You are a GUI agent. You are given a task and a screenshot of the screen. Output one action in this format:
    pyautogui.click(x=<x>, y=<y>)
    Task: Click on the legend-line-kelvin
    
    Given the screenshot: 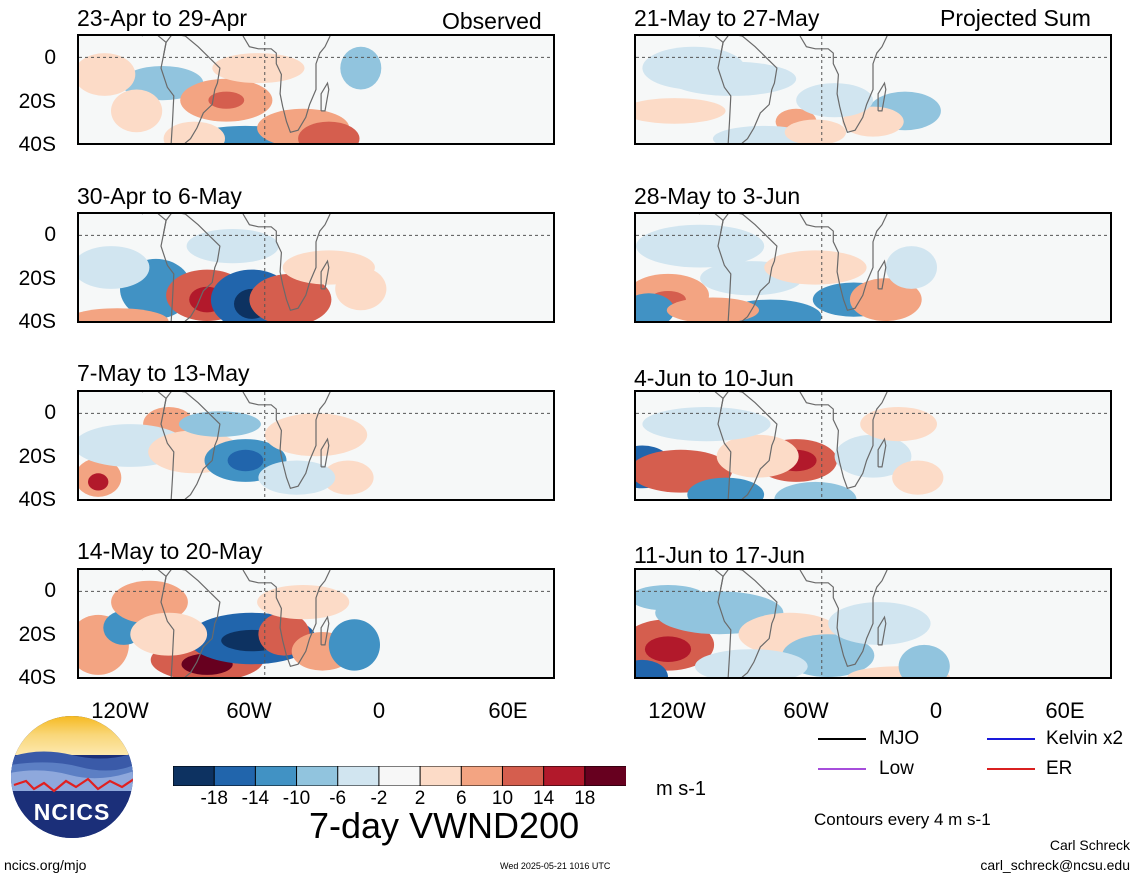 What is the action you would take?
    pyautogui.click(x=1011, y=739)
    